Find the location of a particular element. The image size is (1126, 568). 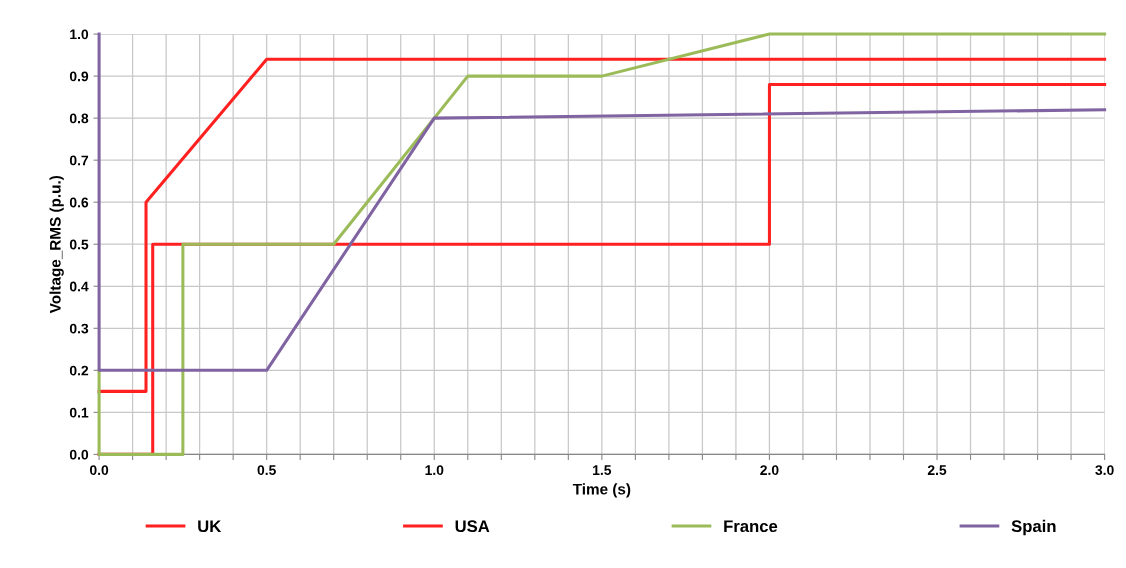

y-tick-label: 0.6 is located at coordinates (79, 202).